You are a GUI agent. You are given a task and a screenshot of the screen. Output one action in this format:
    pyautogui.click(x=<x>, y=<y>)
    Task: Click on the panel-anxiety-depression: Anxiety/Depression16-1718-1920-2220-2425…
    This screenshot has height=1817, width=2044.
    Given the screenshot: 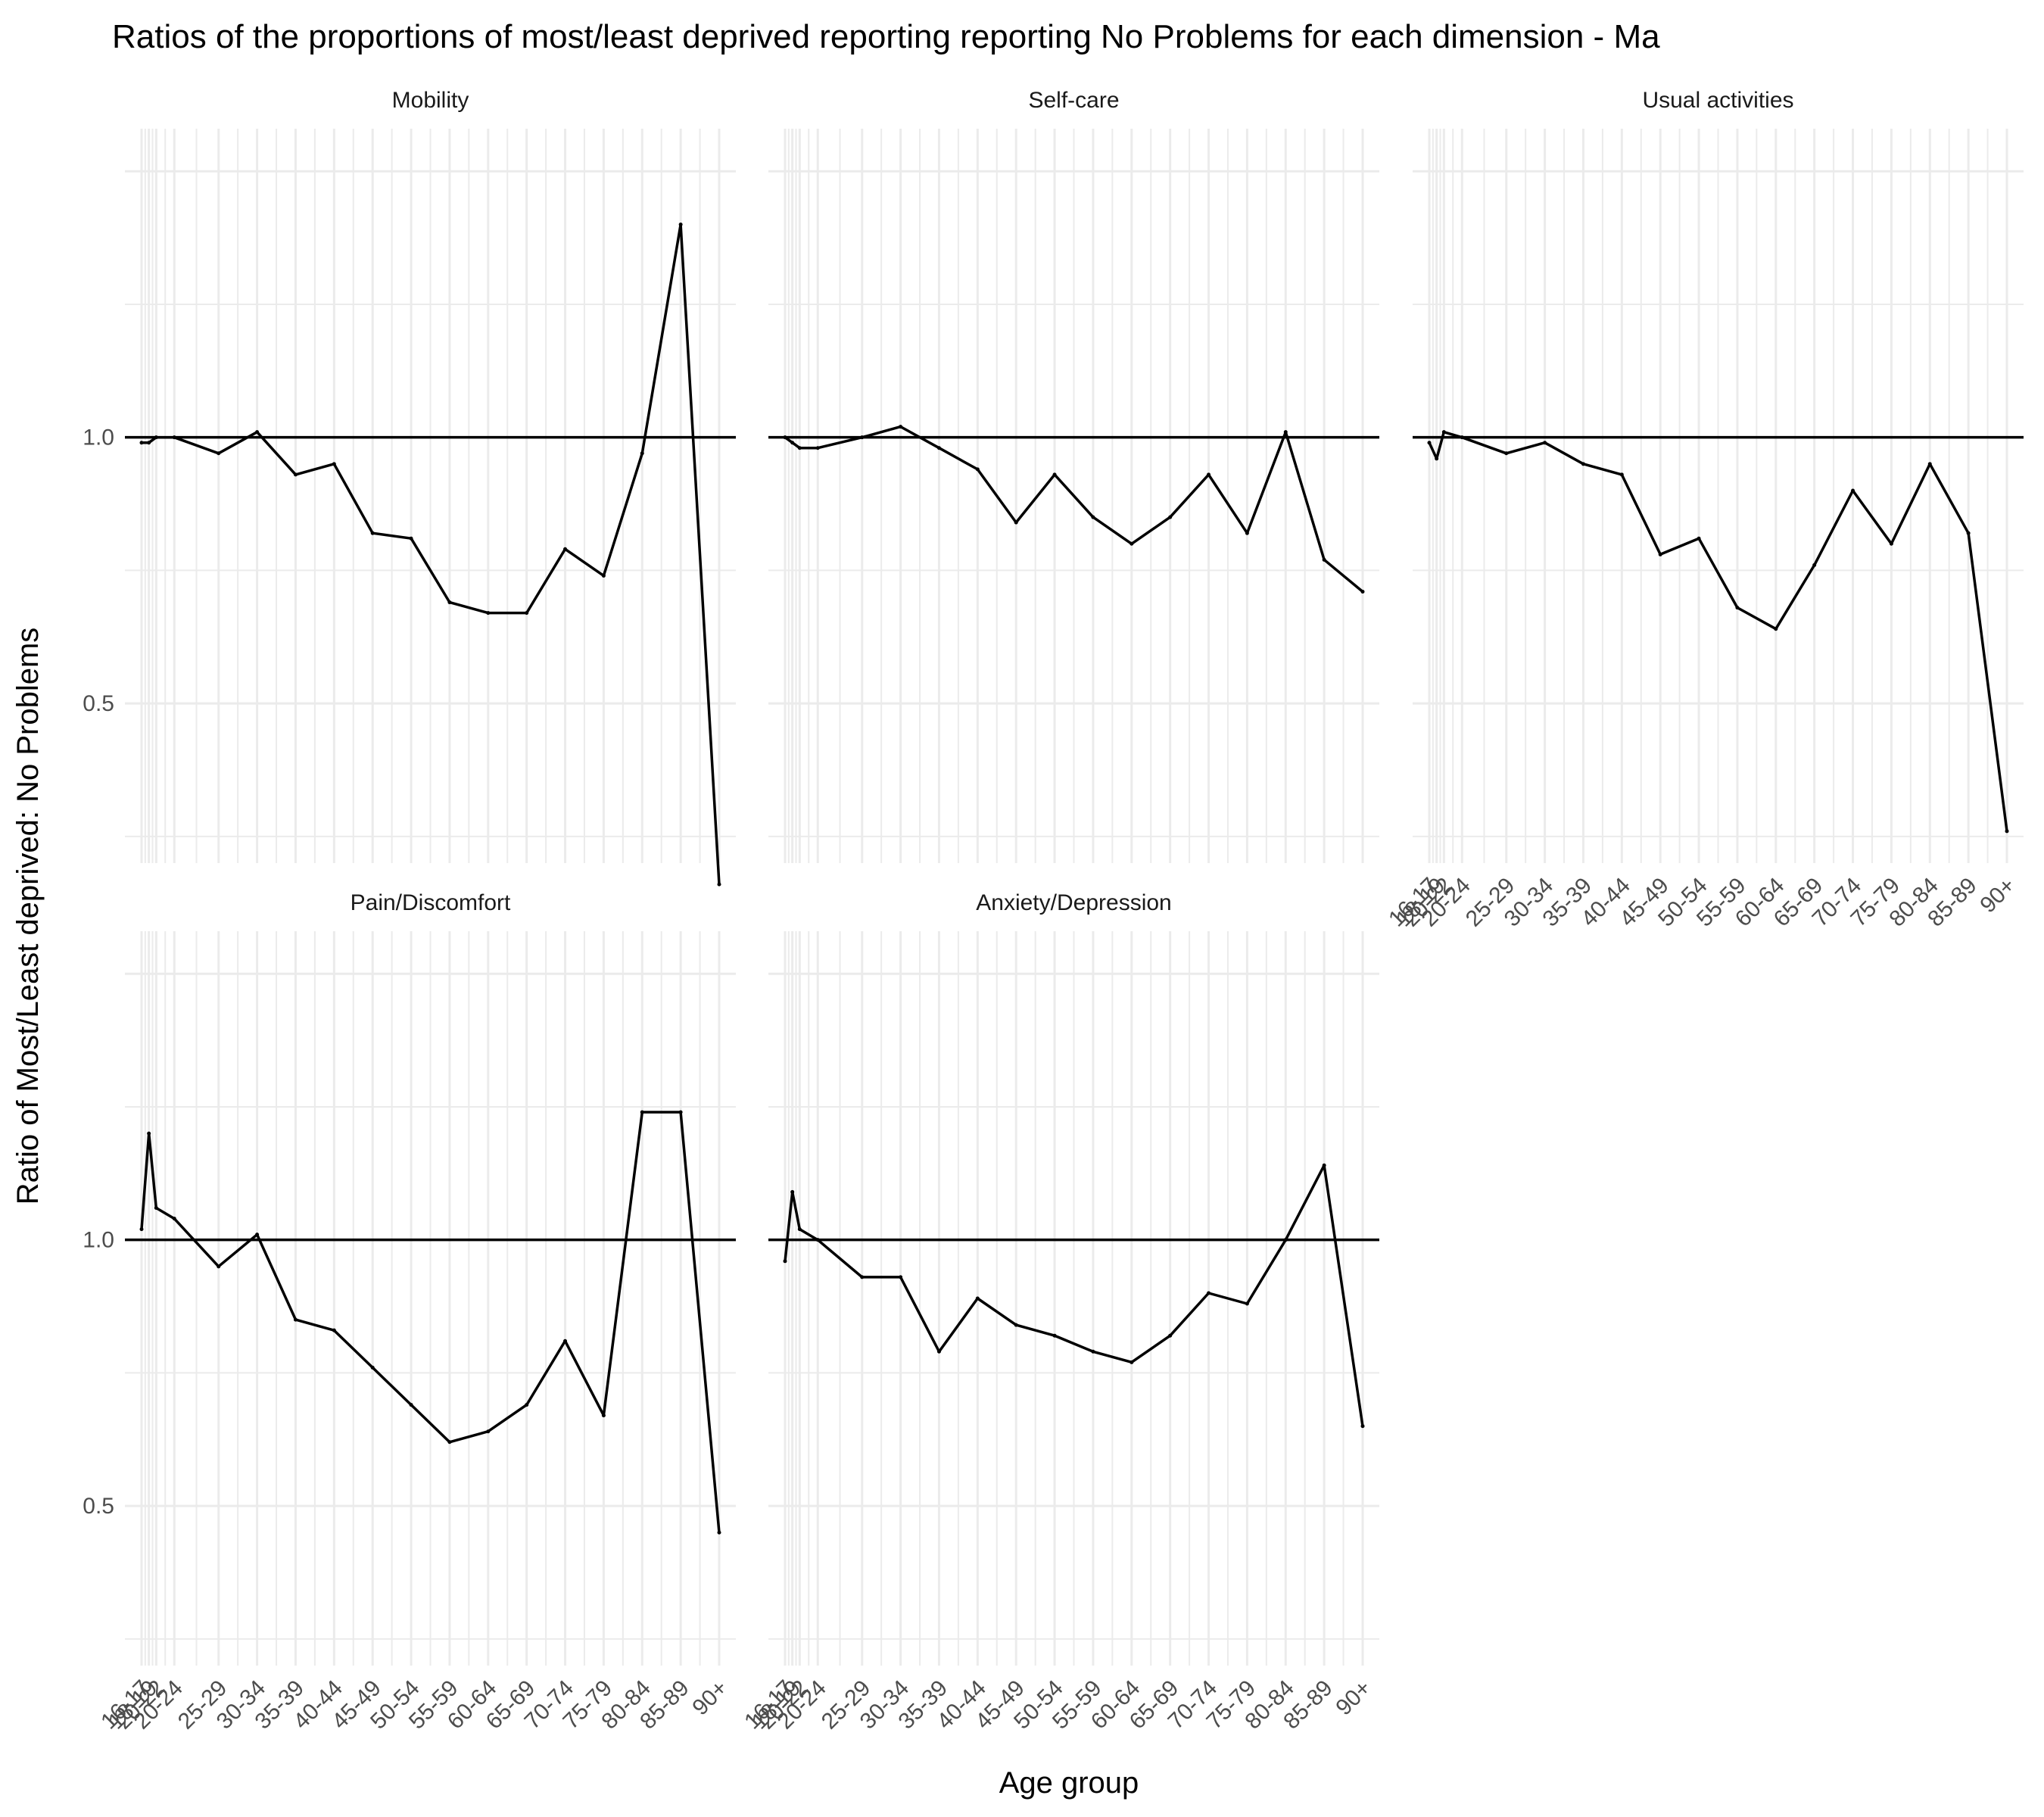 What is the action you would take?
    pyautogui.click(x=1059, y=1312)
    